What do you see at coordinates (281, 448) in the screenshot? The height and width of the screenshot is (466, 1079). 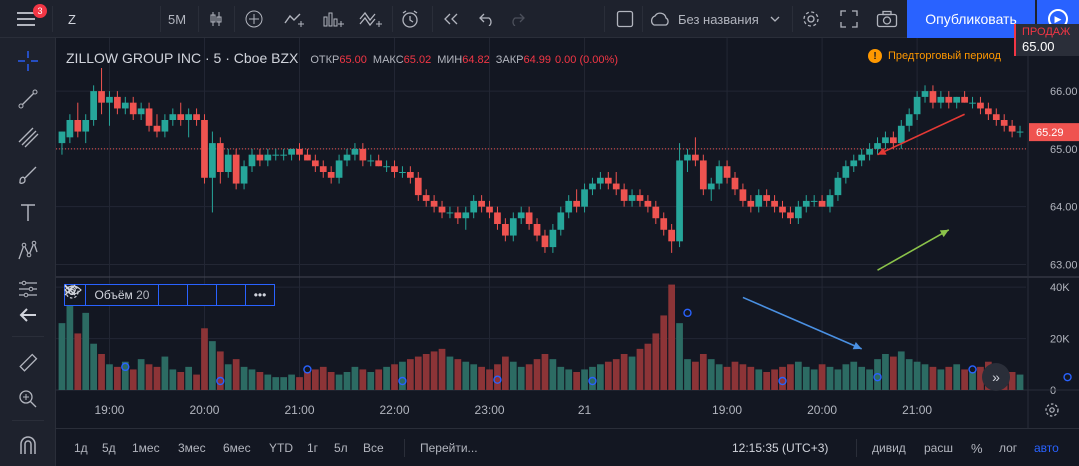 I see `range-ytd: YTD` at bounding box center [281, 448].